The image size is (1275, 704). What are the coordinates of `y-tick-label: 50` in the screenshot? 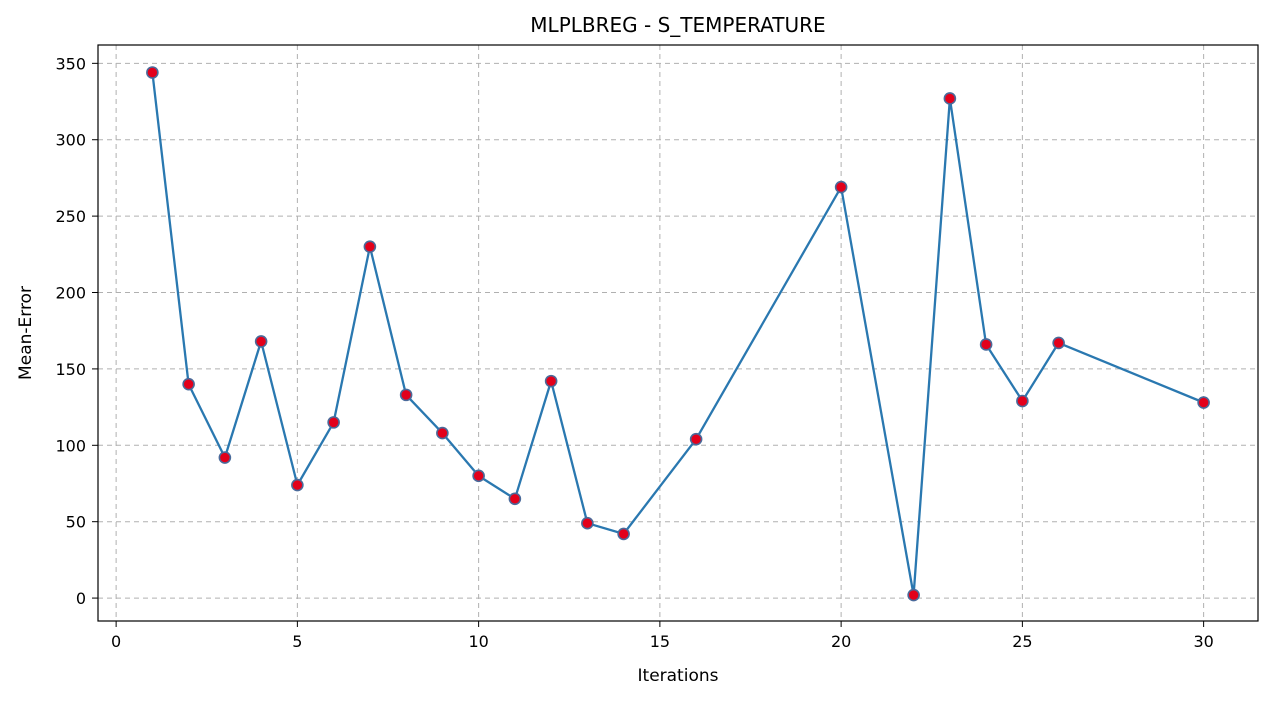 It's located at (76, 522).